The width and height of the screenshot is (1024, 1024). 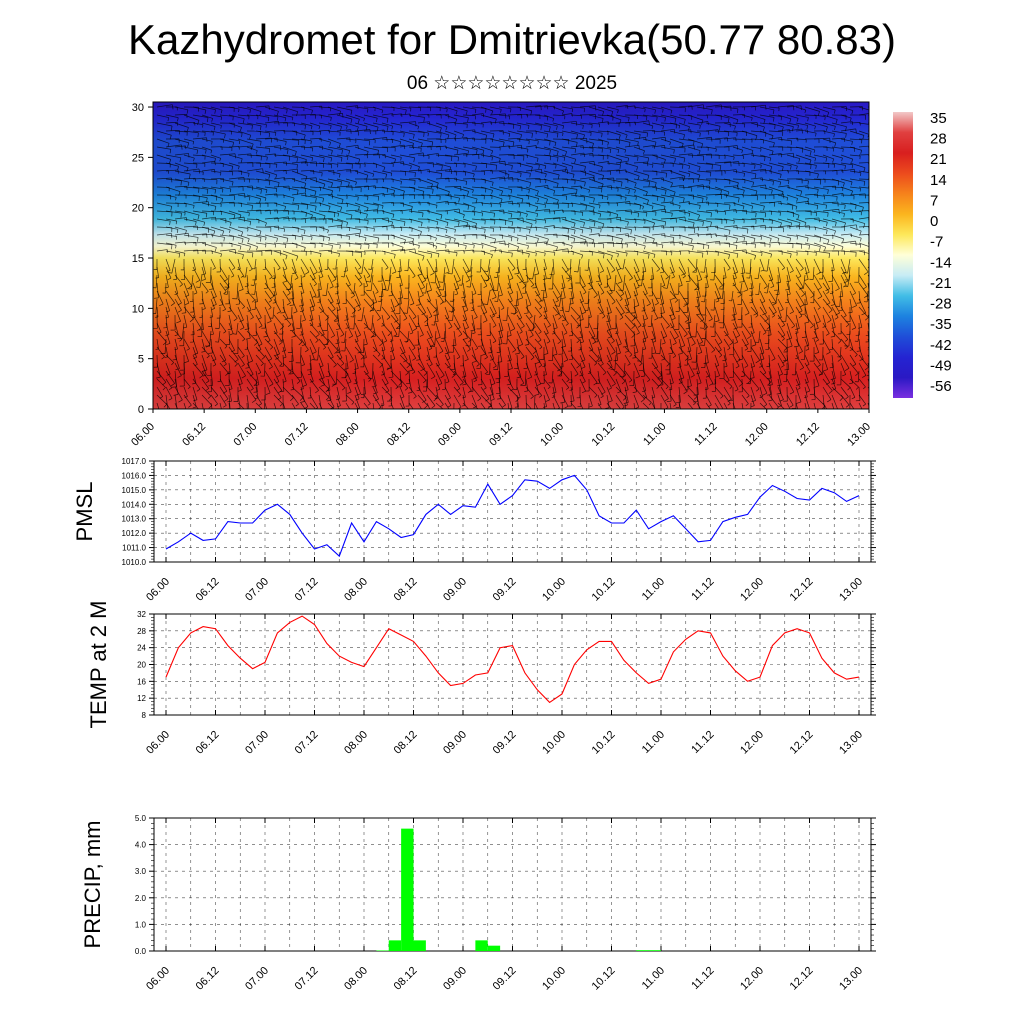 What do you see at coordinates (941, 386) in the screenshot?
I see `colorbar-label: -56` at bounding box center [941, 386].